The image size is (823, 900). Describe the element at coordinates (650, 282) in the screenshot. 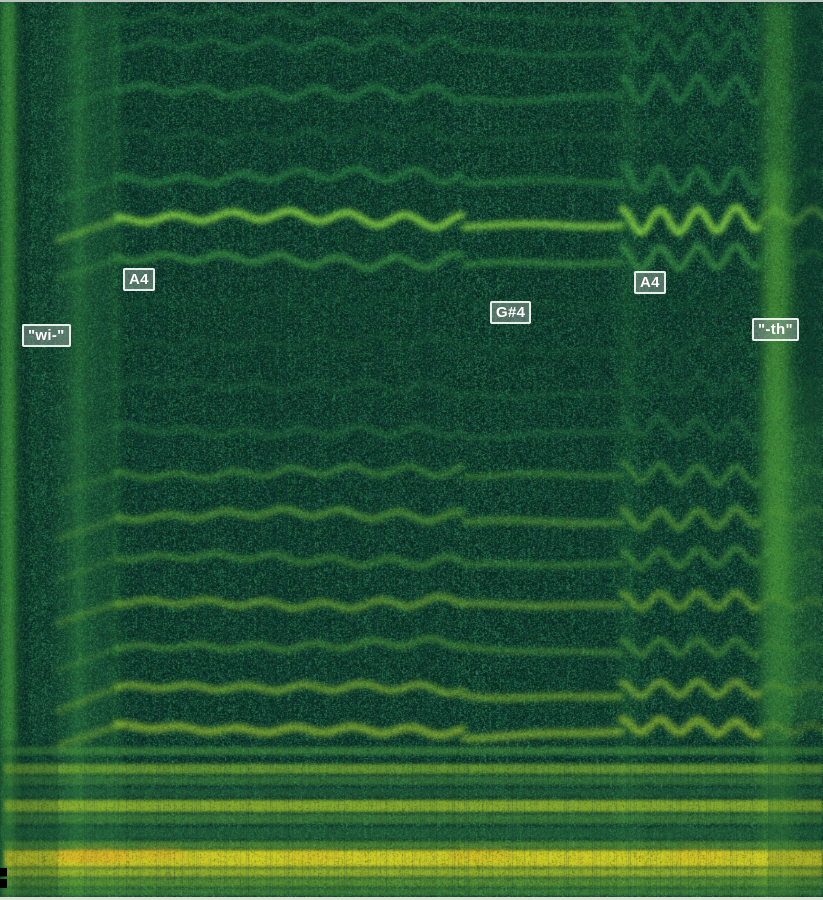

I see `pitch-label-a4-second: A4` at that location.